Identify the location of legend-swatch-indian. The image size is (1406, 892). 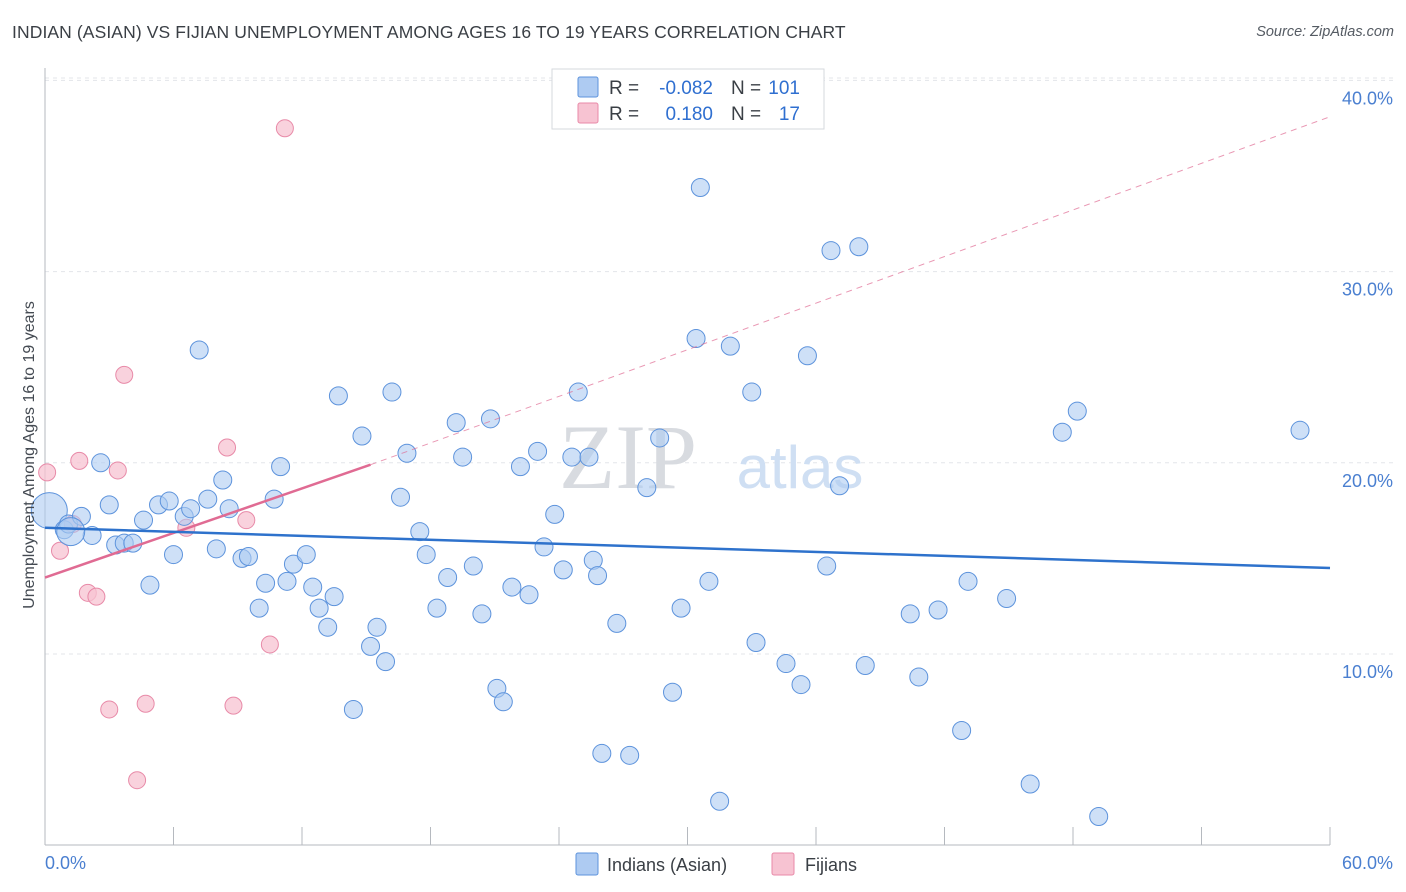
(588, 87).